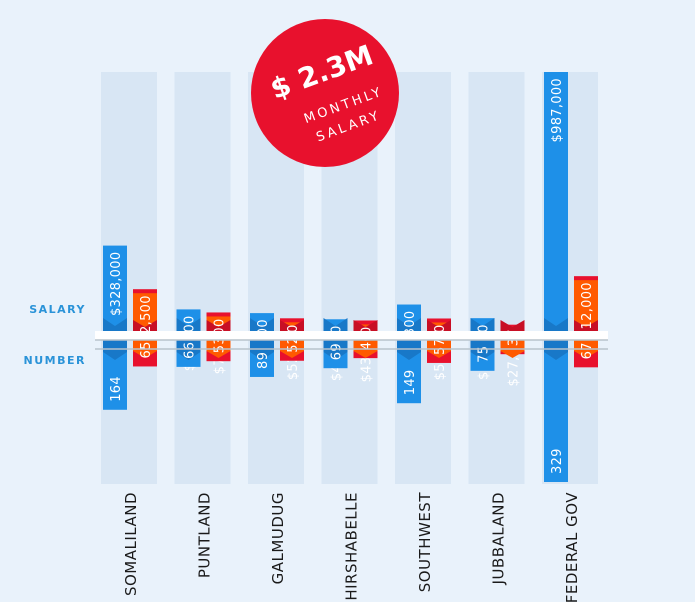  I want to click on number-label-blue-somaliland: 164, so click(116, 389).